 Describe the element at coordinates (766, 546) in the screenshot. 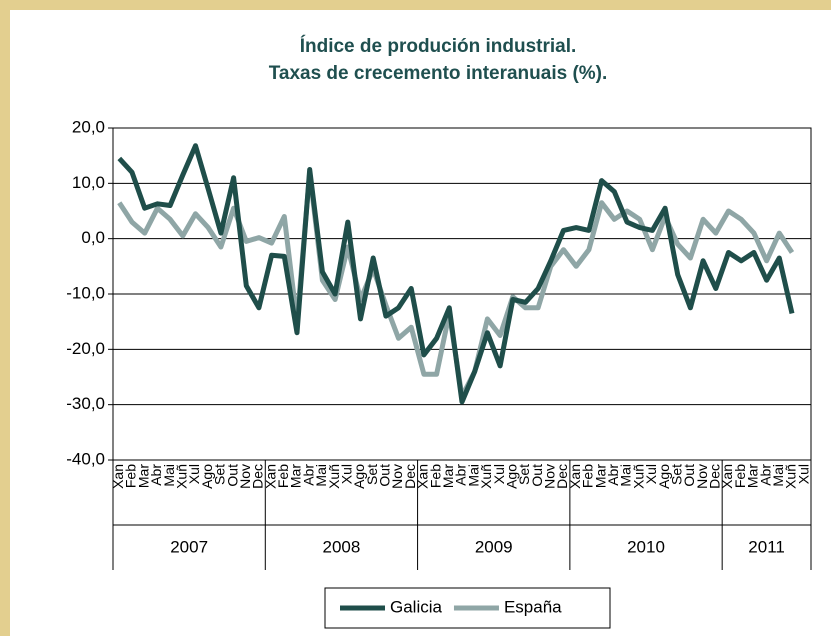

I see `year-label: 2011` at that location.